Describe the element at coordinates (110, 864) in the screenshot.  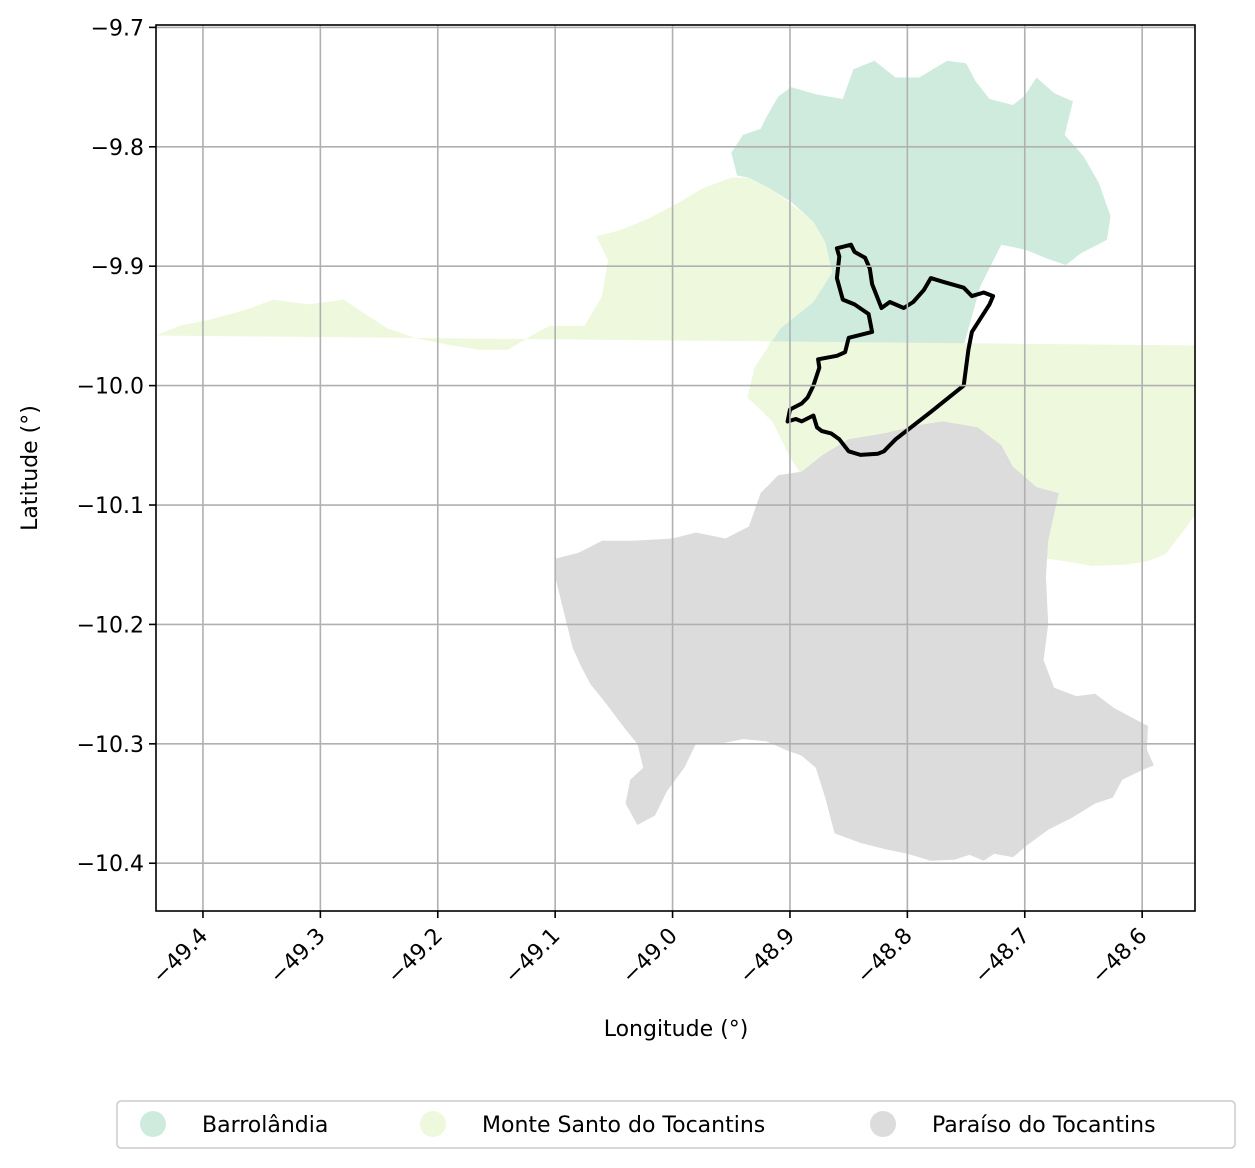
I see `y-tick-label: −10.4` at that location.